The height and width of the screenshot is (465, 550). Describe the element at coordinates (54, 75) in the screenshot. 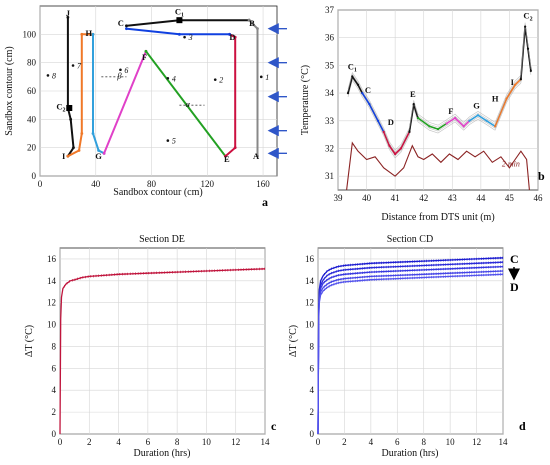

I see `panel-a-node-label: 8` at that location.